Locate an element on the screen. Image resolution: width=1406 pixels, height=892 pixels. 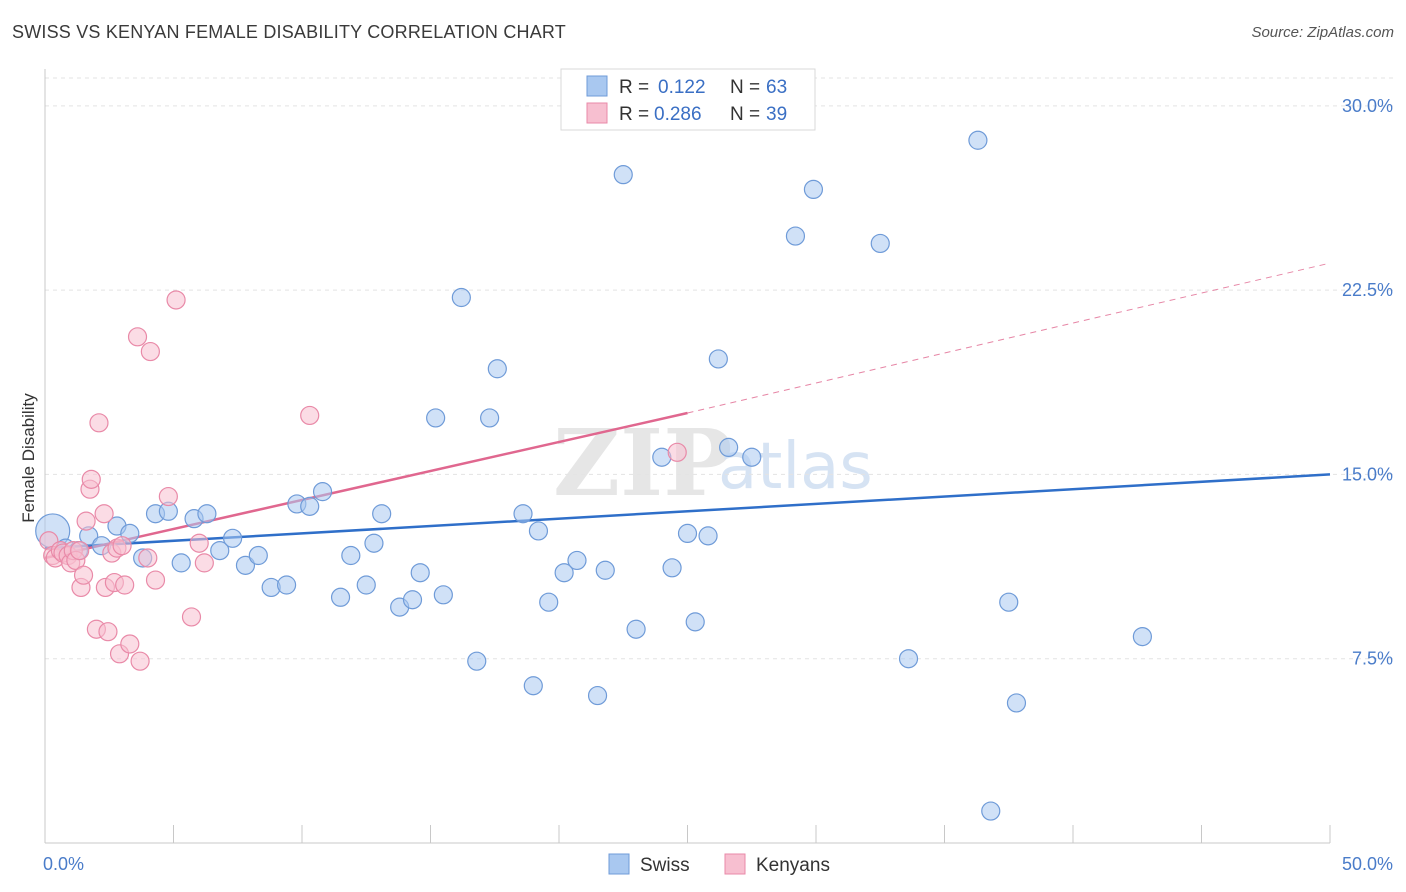
legend-swatch-kenyan is located at coordinates (597, 113).